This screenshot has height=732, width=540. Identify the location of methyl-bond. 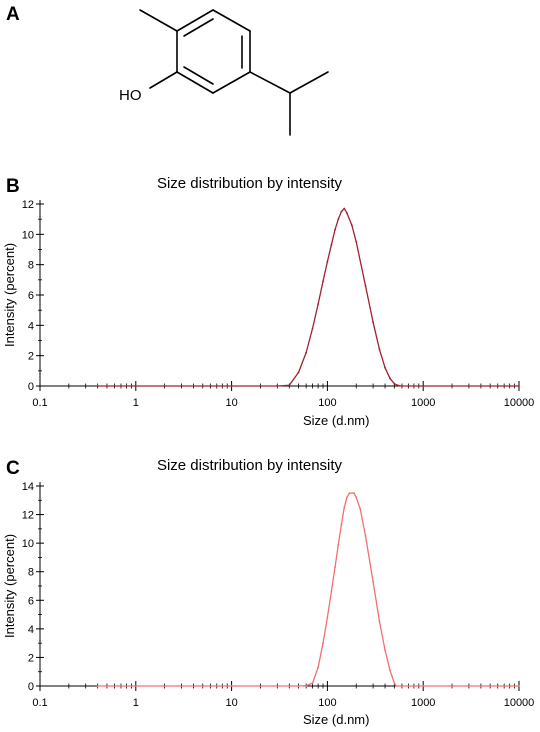
(158, 20).